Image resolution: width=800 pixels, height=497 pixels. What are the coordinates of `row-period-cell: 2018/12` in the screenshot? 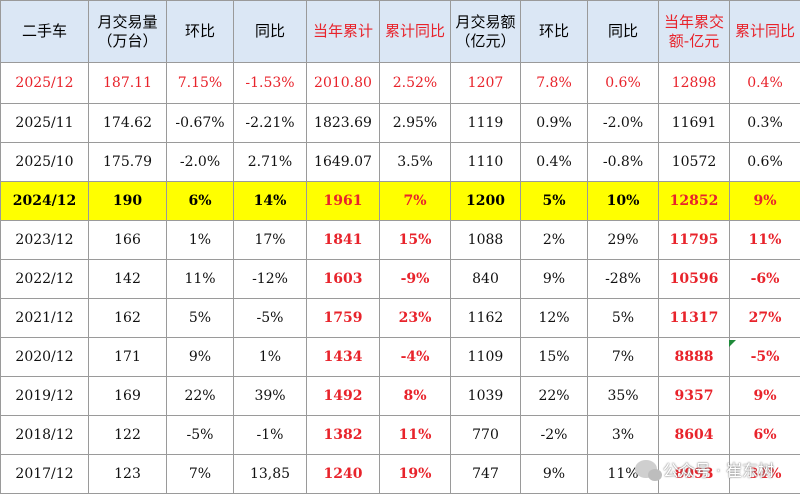 It's located at (44, 435).